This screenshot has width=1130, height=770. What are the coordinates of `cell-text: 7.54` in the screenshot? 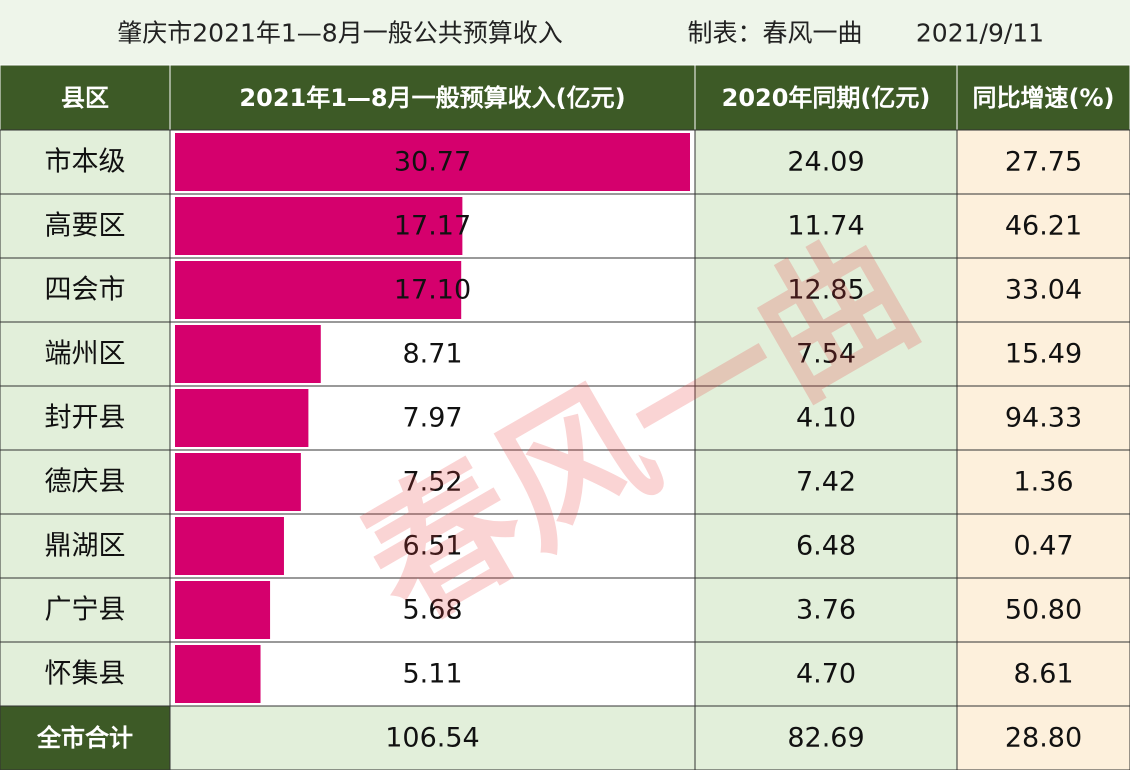 It's located at (826, 354).